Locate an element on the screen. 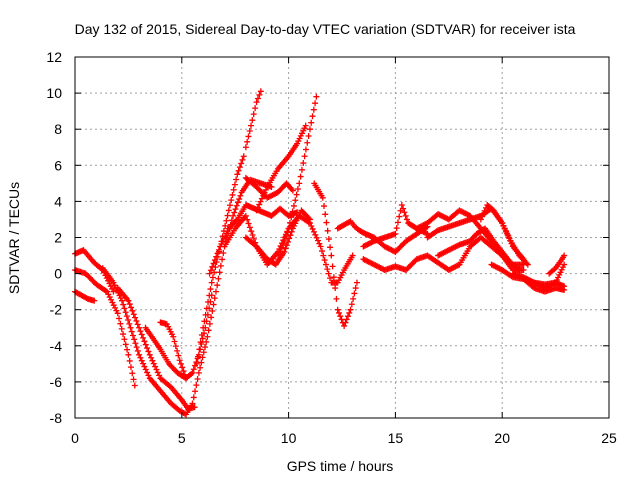 The height and width of the screenshot is (480, 640). y-tick-label: 2 is located at coordinates (58, 238).